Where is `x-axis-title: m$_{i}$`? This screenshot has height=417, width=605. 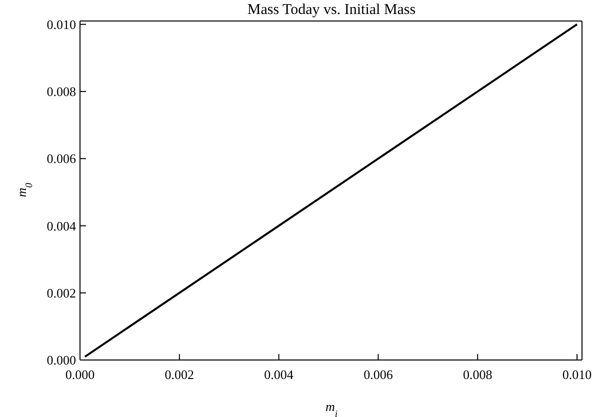
x-axis-title: m$_{i}$ is located at coordinates (331, 408).